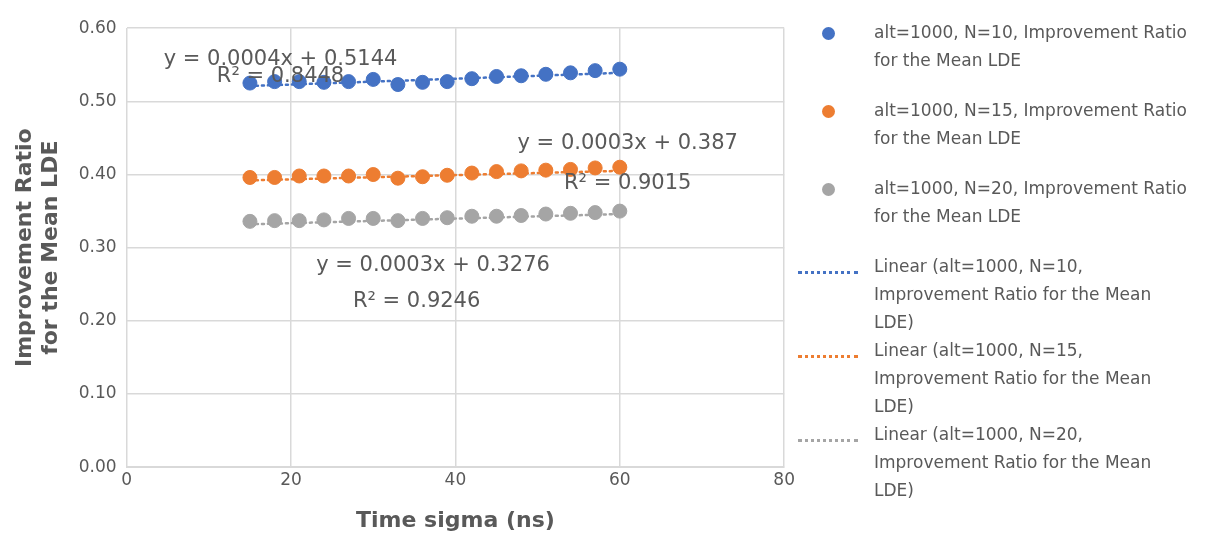  What do you see at coordinates (97, 319) in the screenshot?
I see `y-tick-label: 0.20` at bounding box center [97, 319].